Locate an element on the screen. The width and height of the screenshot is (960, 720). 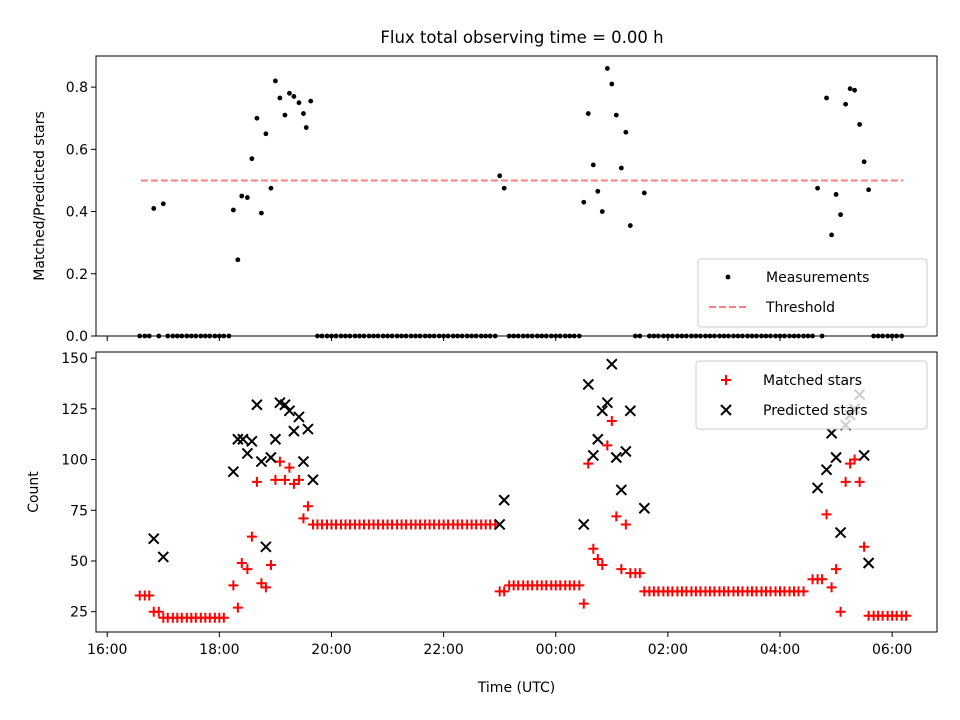
legend-threshold-label: Threshold is located at coordinates (800, 308).